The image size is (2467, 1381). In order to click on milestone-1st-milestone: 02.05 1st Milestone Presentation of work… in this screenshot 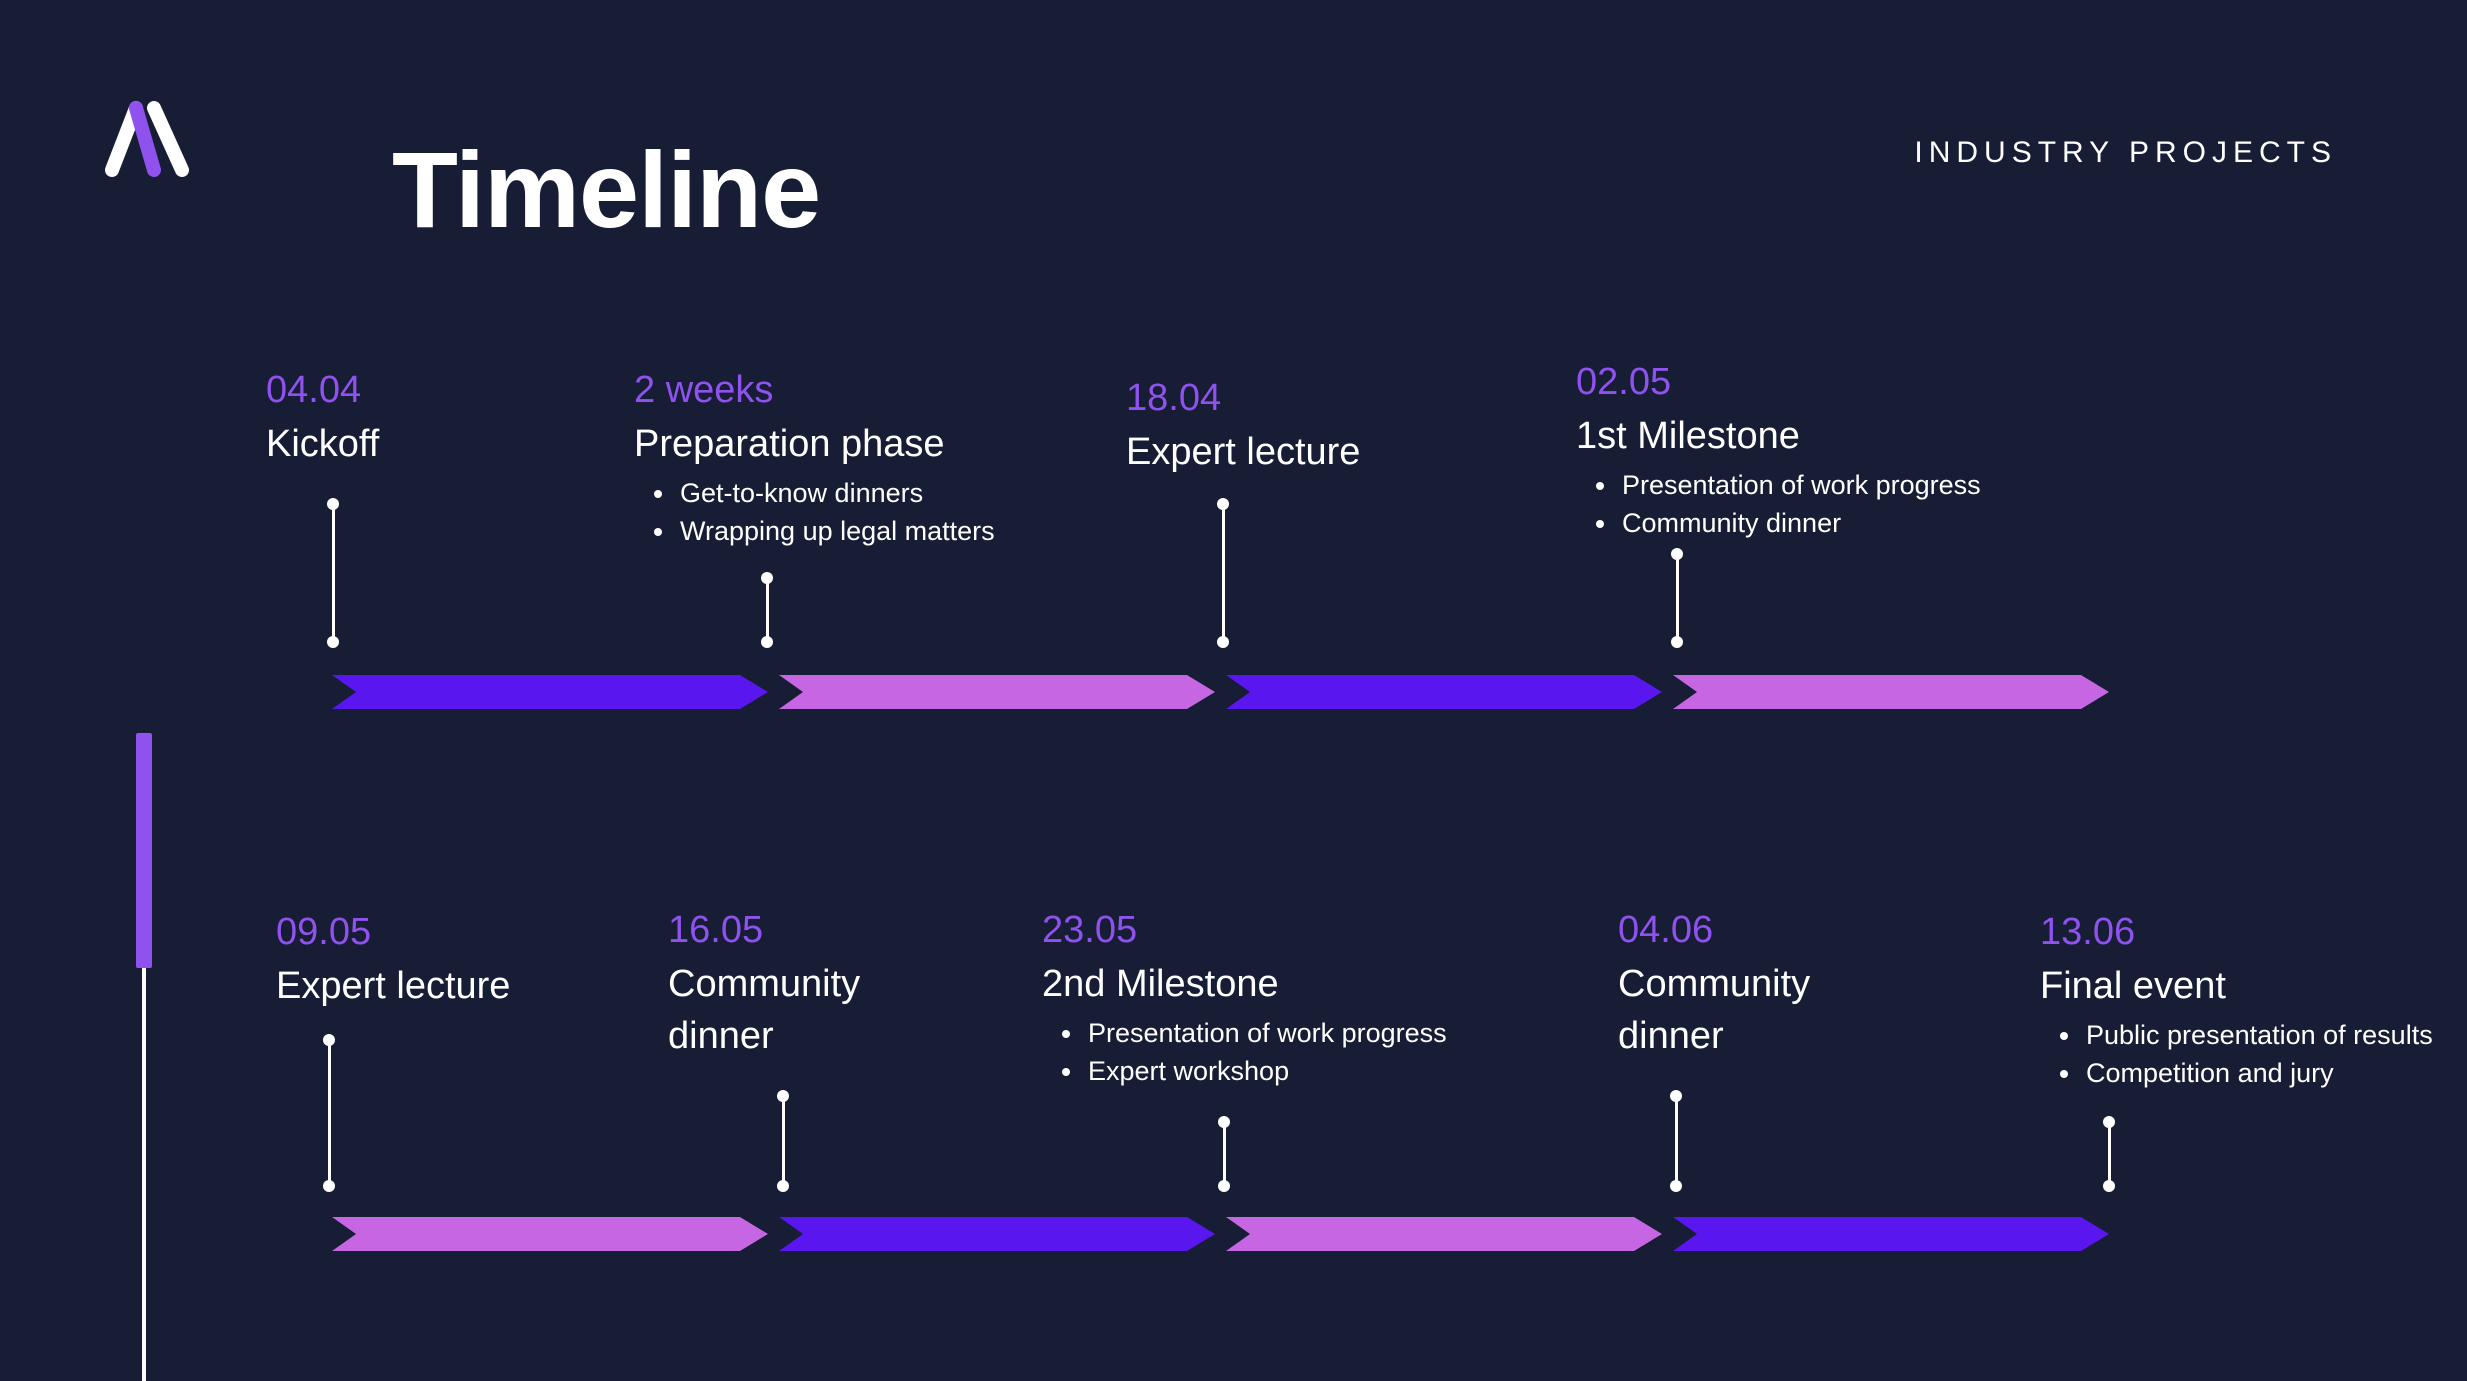, I will do `click(1778, 451)`.